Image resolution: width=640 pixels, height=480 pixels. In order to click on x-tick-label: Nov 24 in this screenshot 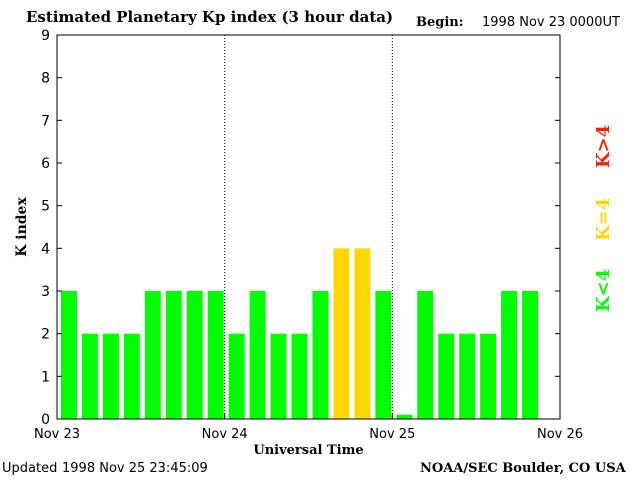, I will do `click(225, 434)`.